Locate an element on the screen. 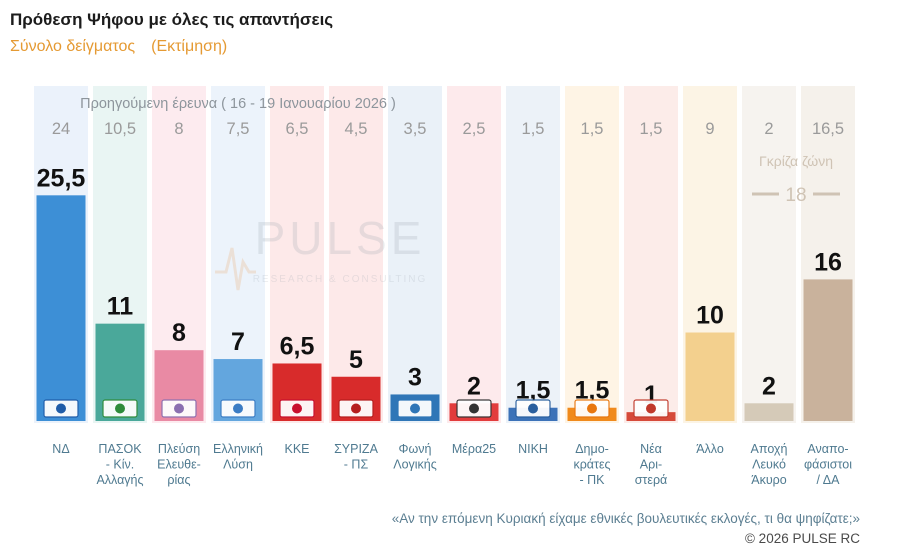 The height and width of the screenshot is (554, 900). chart-subtitle: Σύνολο δείγματος (Εκτίμηση) is located at coordinates (118, 47).